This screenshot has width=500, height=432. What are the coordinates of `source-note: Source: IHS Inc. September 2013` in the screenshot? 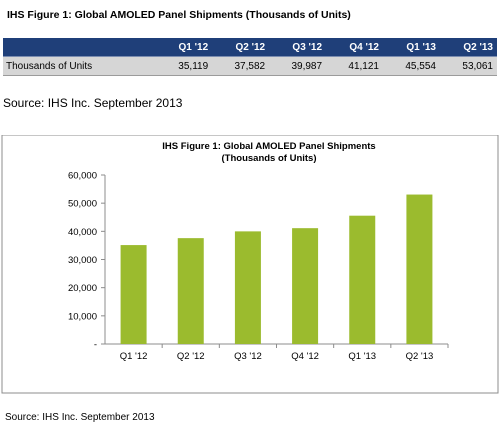 It's located at (93, 103).